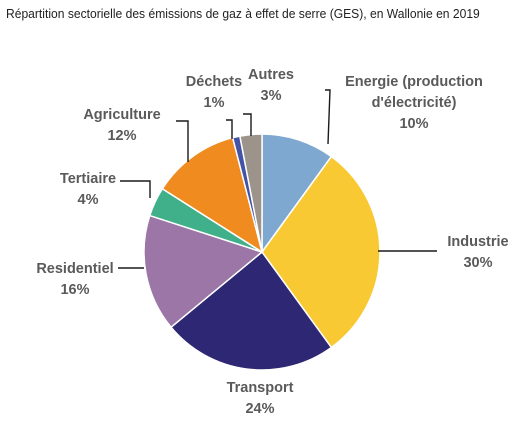 The image size is (531, 434). What do you see at coordinates (74, 290) in the screenshot?
I see `slice-value-label-4: 16%` at bounding box center [74, 290].